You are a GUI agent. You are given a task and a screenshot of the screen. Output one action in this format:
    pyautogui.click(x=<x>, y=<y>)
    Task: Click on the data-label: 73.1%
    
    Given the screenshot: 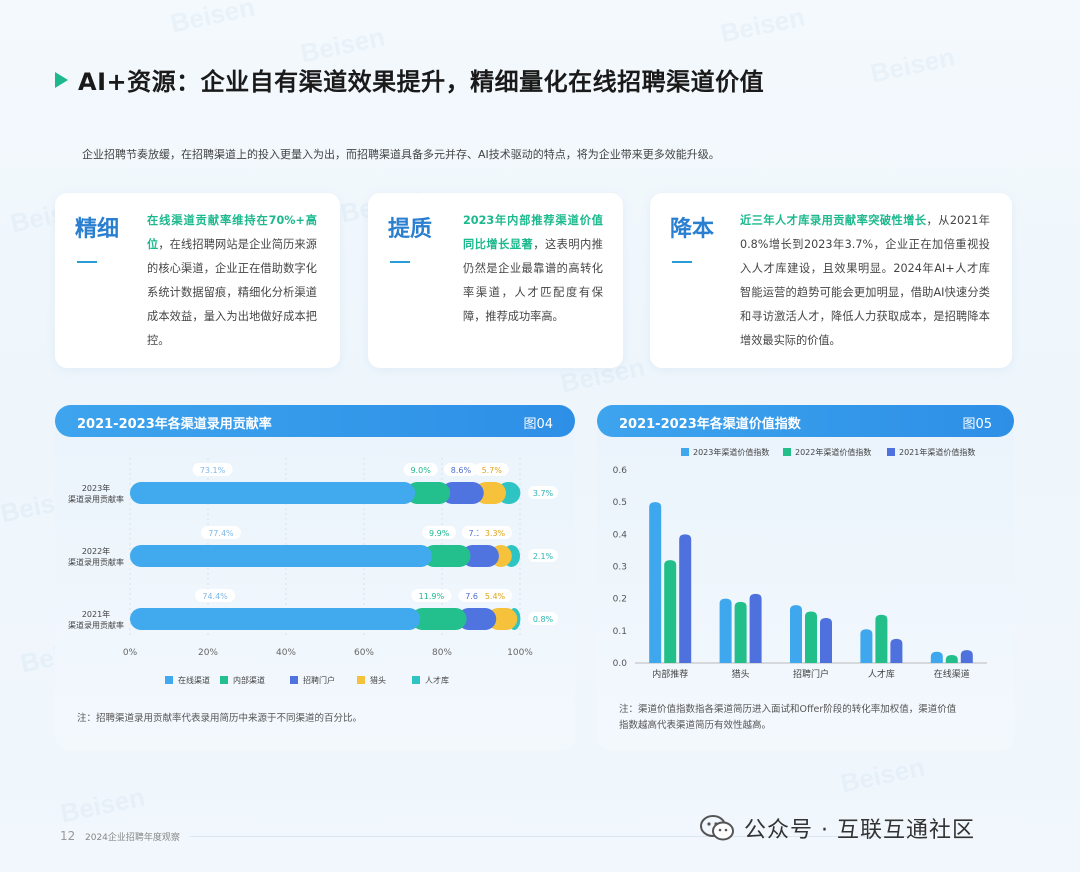 What is the action you would take?
    pyautogui.click(x=213, y=470)
    